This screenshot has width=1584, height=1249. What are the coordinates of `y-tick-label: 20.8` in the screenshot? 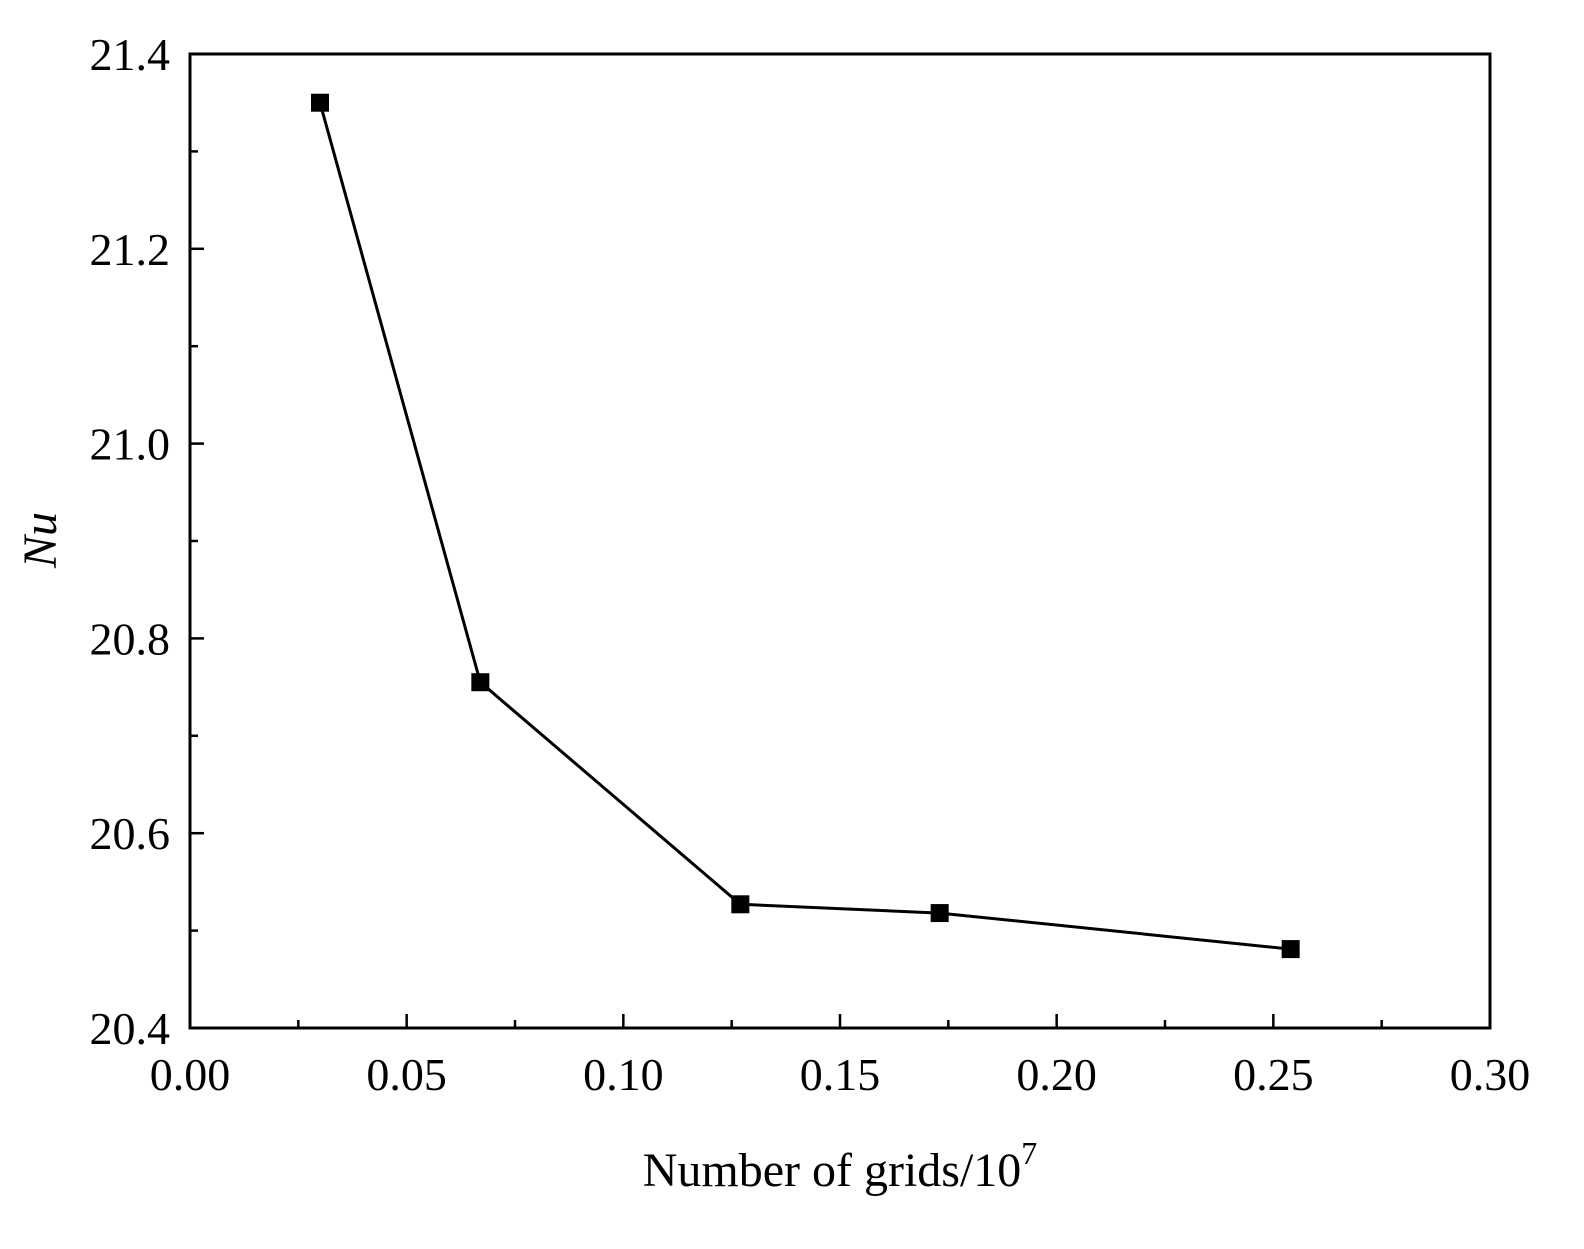 It's located at (130, 638).